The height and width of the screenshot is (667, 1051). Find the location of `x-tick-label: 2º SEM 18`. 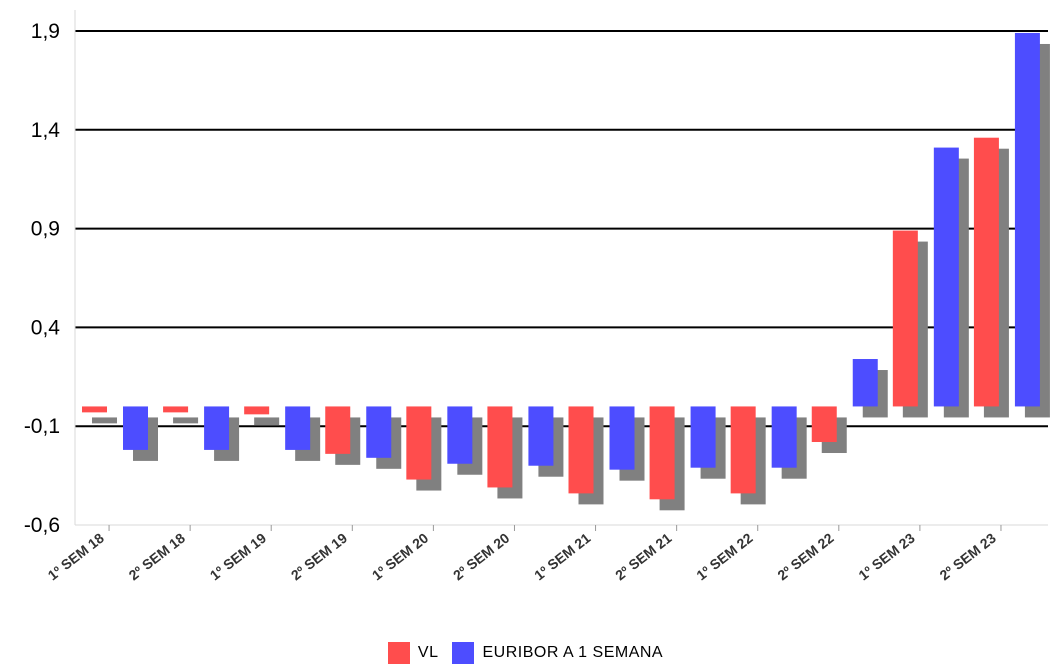

x-tick-label: 2º SEM 18 is located at coordinates (157, 557).